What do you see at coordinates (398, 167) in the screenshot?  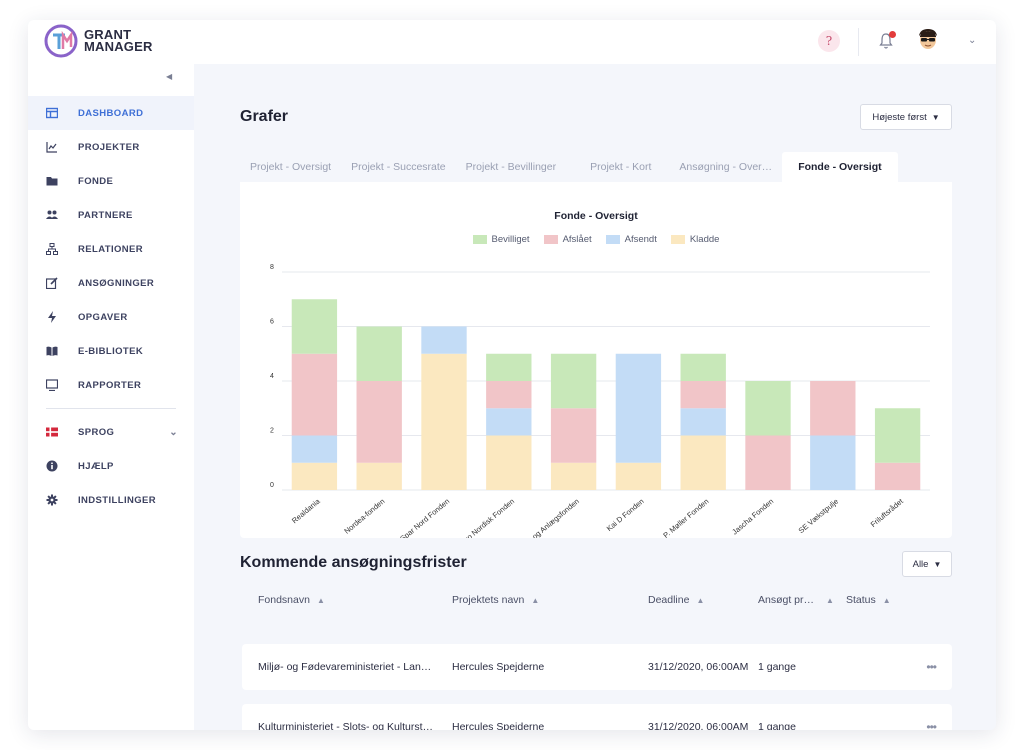 I see `tab-projekt-succesrate: Projekt - Succesrate` at bounding box center [398, 167].